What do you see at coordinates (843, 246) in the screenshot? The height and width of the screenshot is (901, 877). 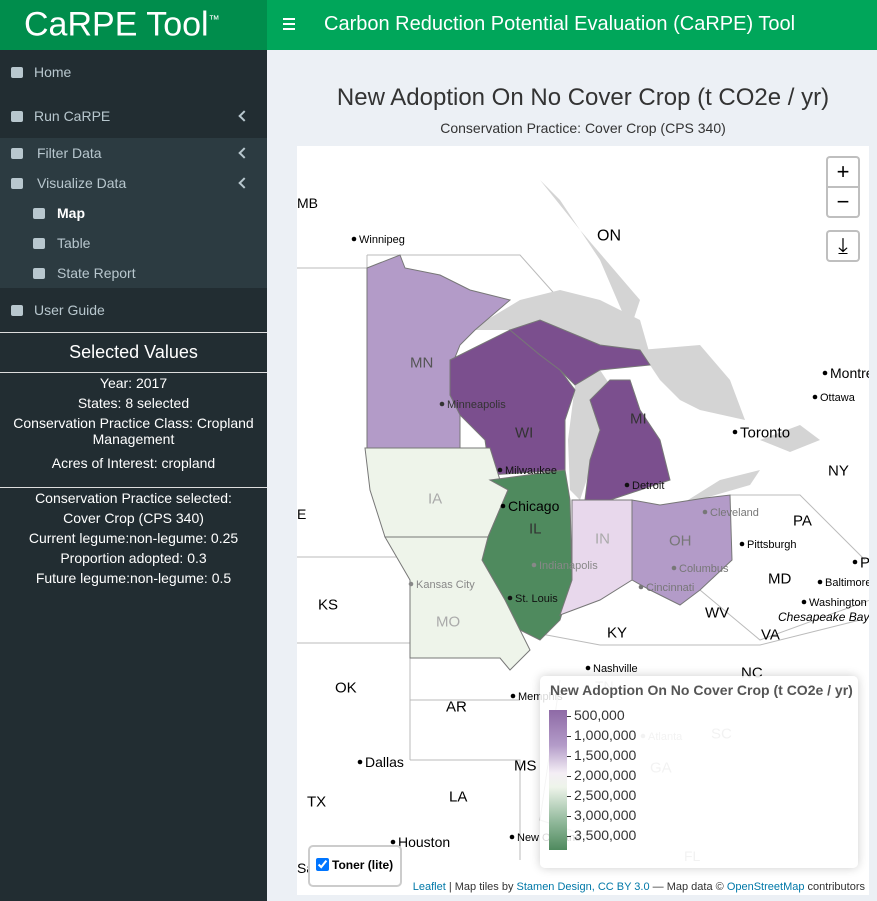 I see `download-button: ⤓` at bounding box center [843, 246].